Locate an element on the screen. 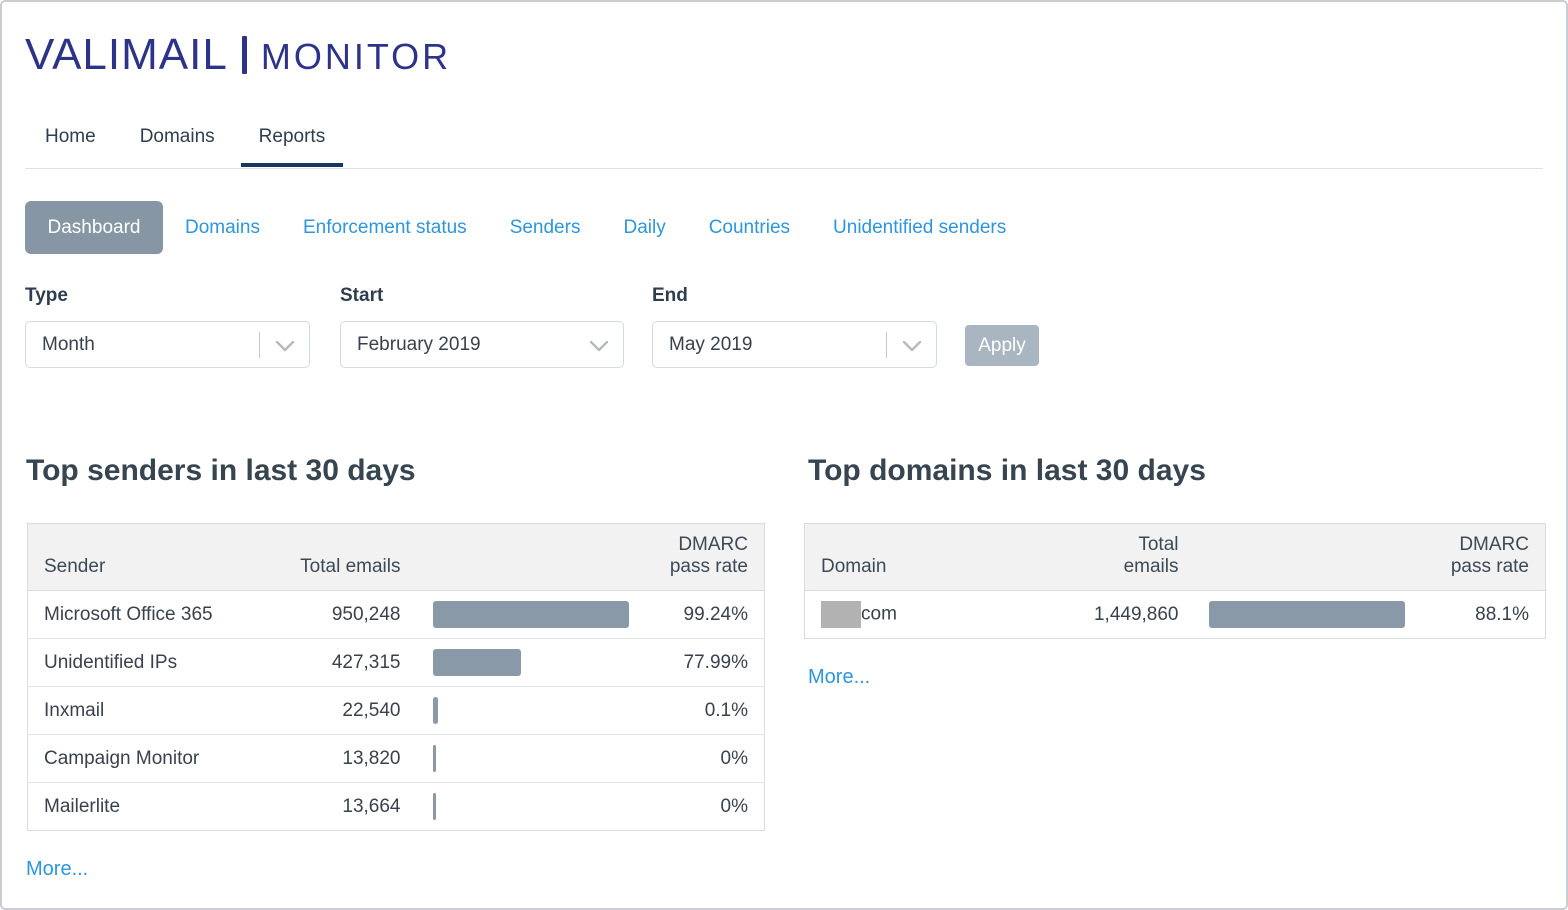 The width and height of the screenshot is (1568, 910). nav-item-reports: Reports is located at coordinates (292, 146).